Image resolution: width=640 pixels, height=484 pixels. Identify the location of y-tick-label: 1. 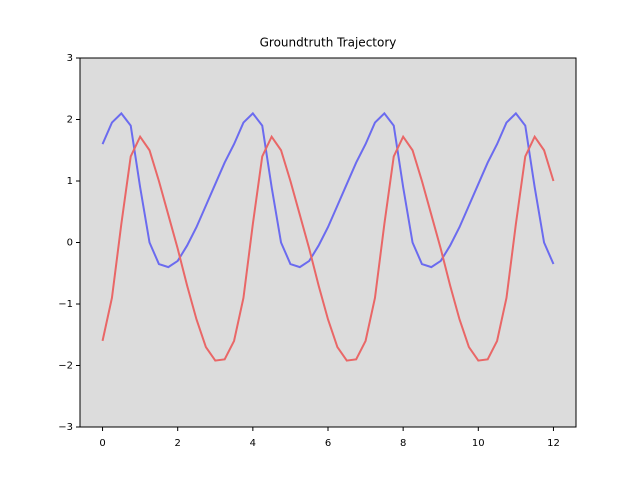
(70, 181).